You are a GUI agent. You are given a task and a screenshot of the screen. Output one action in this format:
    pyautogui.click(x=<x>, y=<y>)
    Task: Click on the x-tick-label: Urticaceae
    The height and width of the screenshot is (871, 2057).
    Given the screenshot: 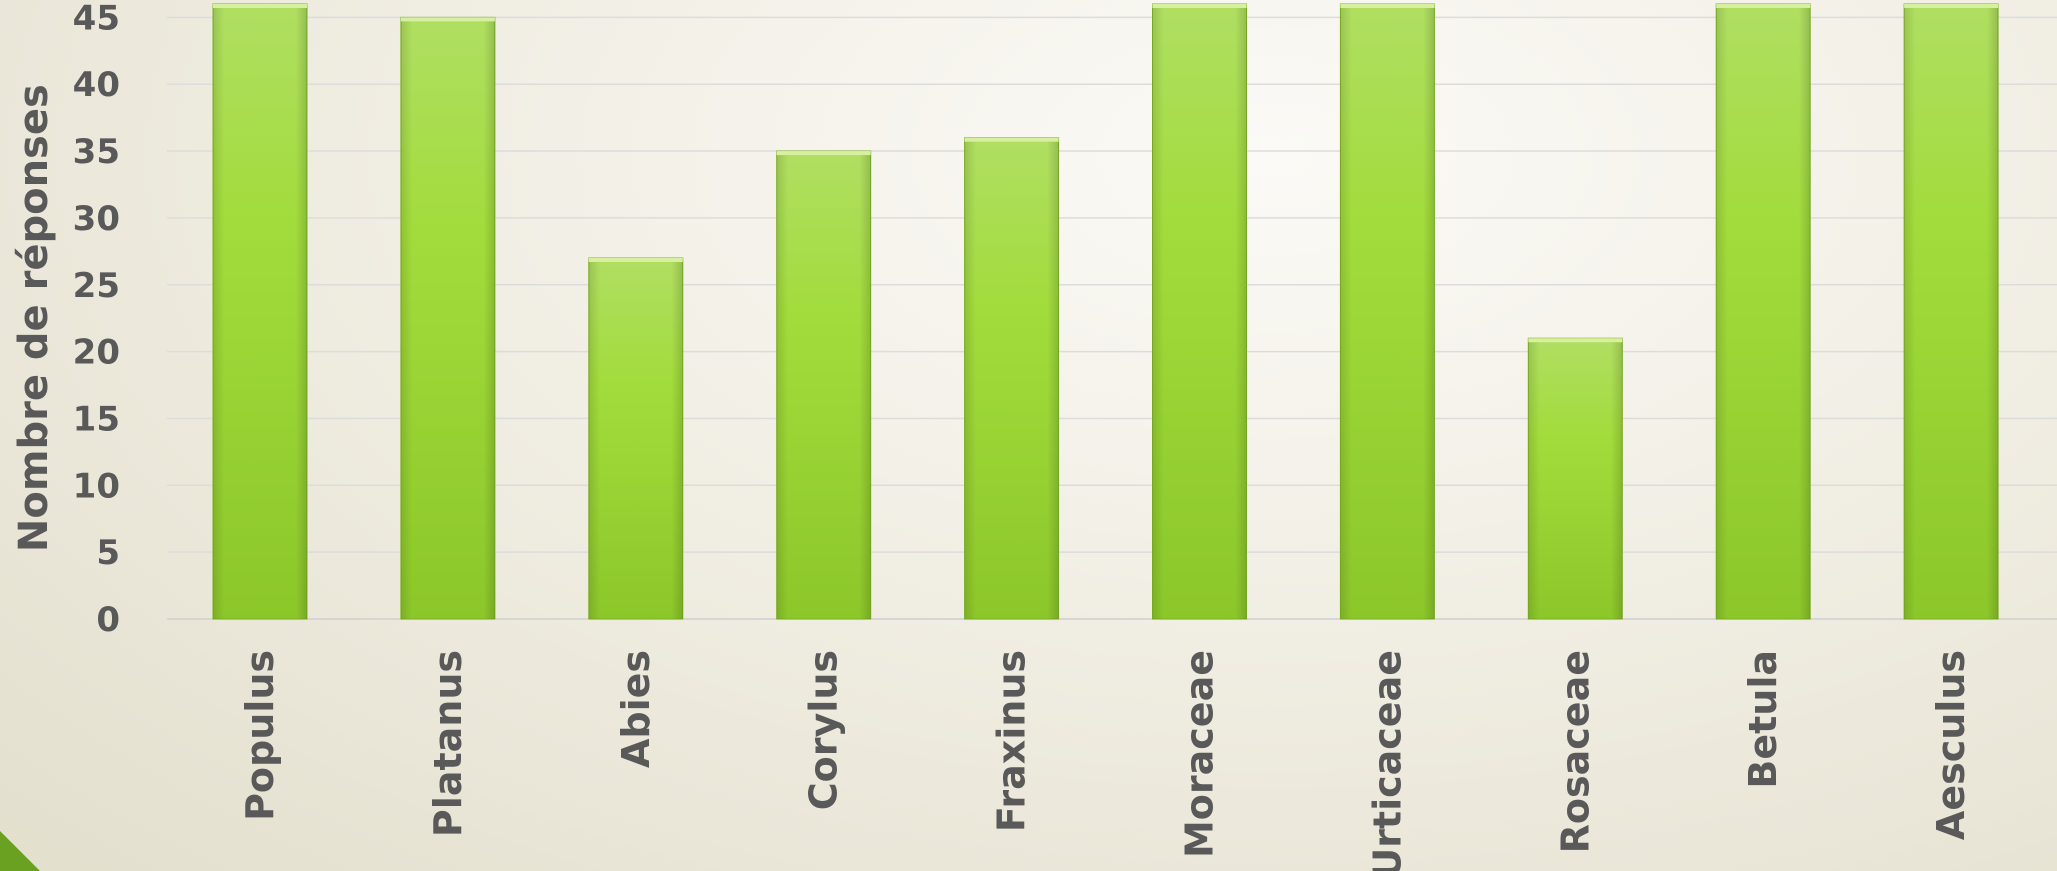 What is the action you would take?
    pyautogui.click(x=1387, y=760)
    